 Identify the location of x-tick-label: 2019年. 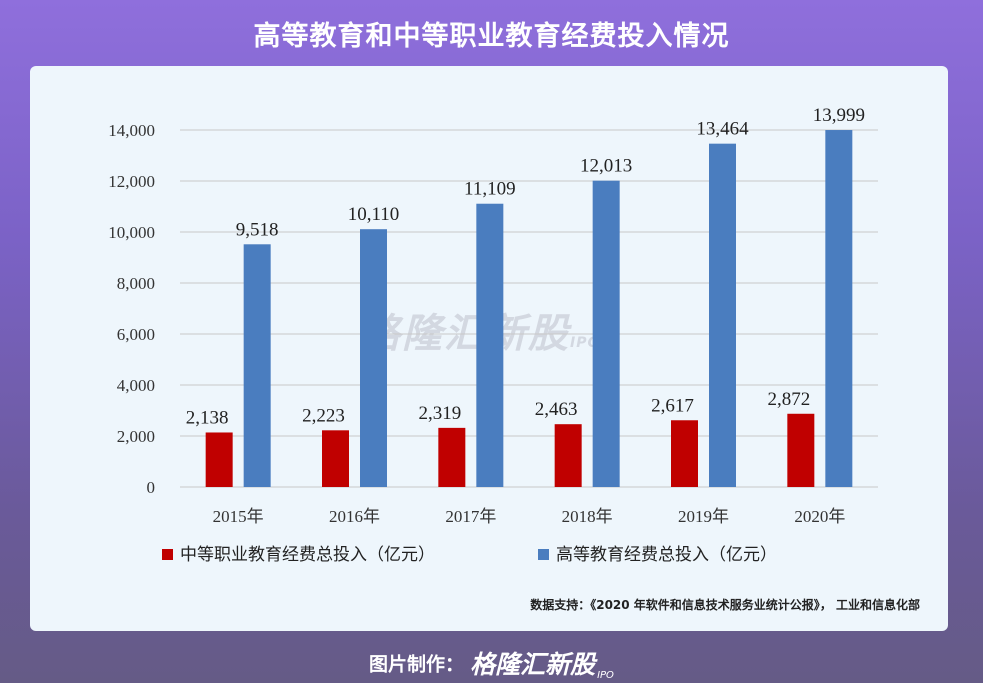
(703, 516).